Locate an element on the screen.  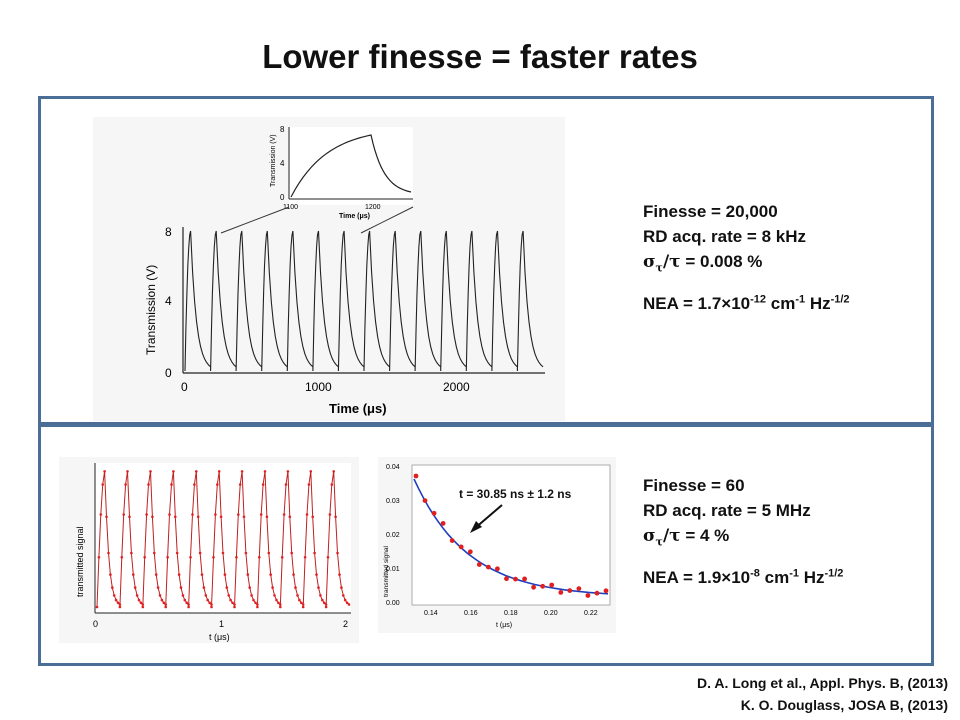
bottom-left-figure: 0 1 2 t (μs) transmitted signal is located at coordinates (209, 550).